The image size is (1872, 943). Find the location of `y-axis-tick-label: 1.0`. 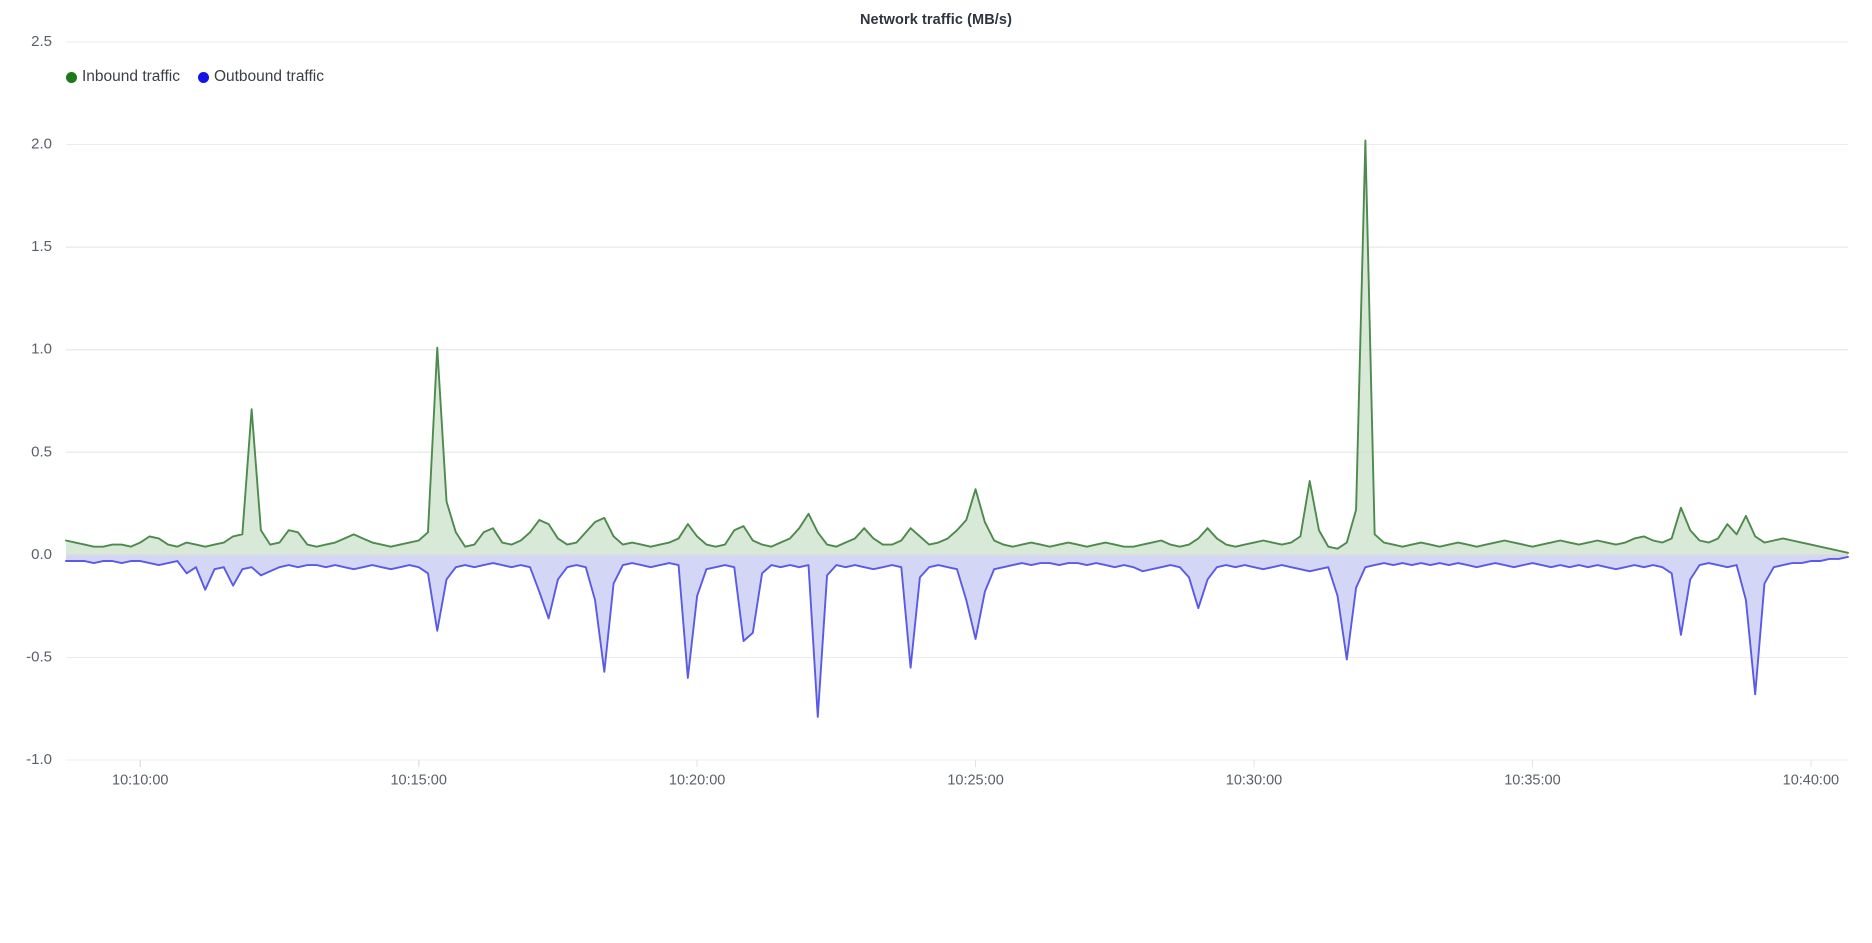

y-axis-tick-label: 1.0 is located at coordinates (41, 349).